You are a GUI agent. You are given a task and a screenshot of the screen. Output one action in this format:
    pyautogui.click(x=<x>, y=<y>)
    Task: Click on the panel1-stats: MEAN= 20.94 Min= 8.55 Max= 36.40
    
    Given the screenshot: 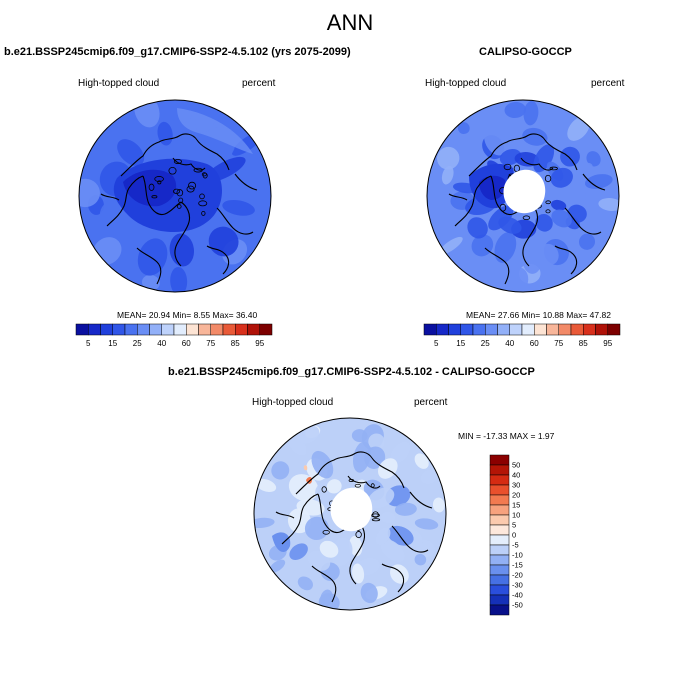 What is the action you would take?
    pyautogui.click(x=187, y=315)
    